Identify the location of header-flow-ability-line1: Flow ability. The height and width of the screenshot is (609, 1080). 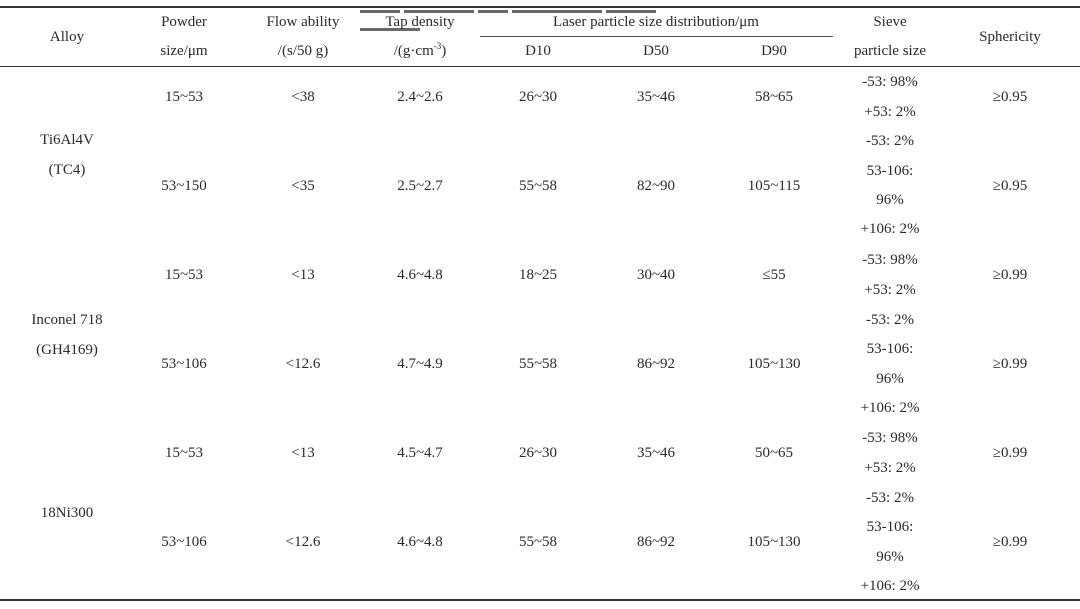
(303, 22).